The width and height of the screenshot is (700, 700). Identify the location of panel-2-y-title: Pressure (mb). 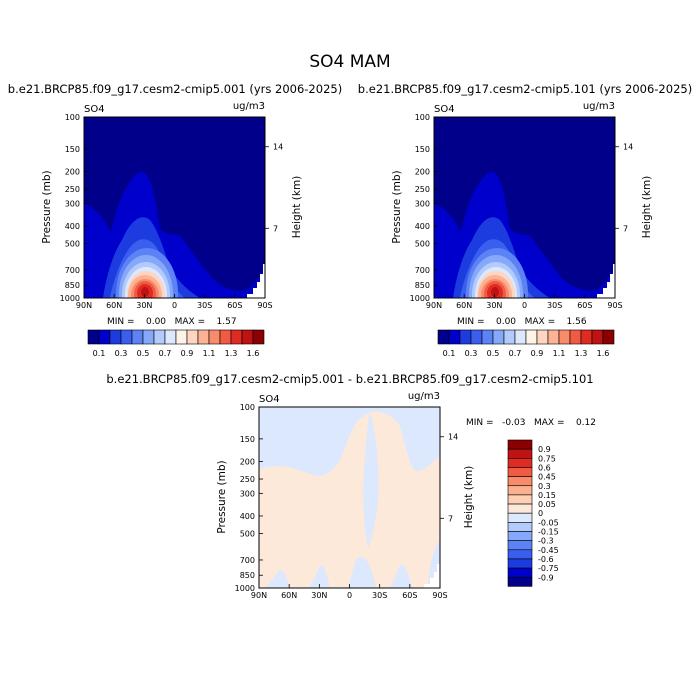
(397, 206).